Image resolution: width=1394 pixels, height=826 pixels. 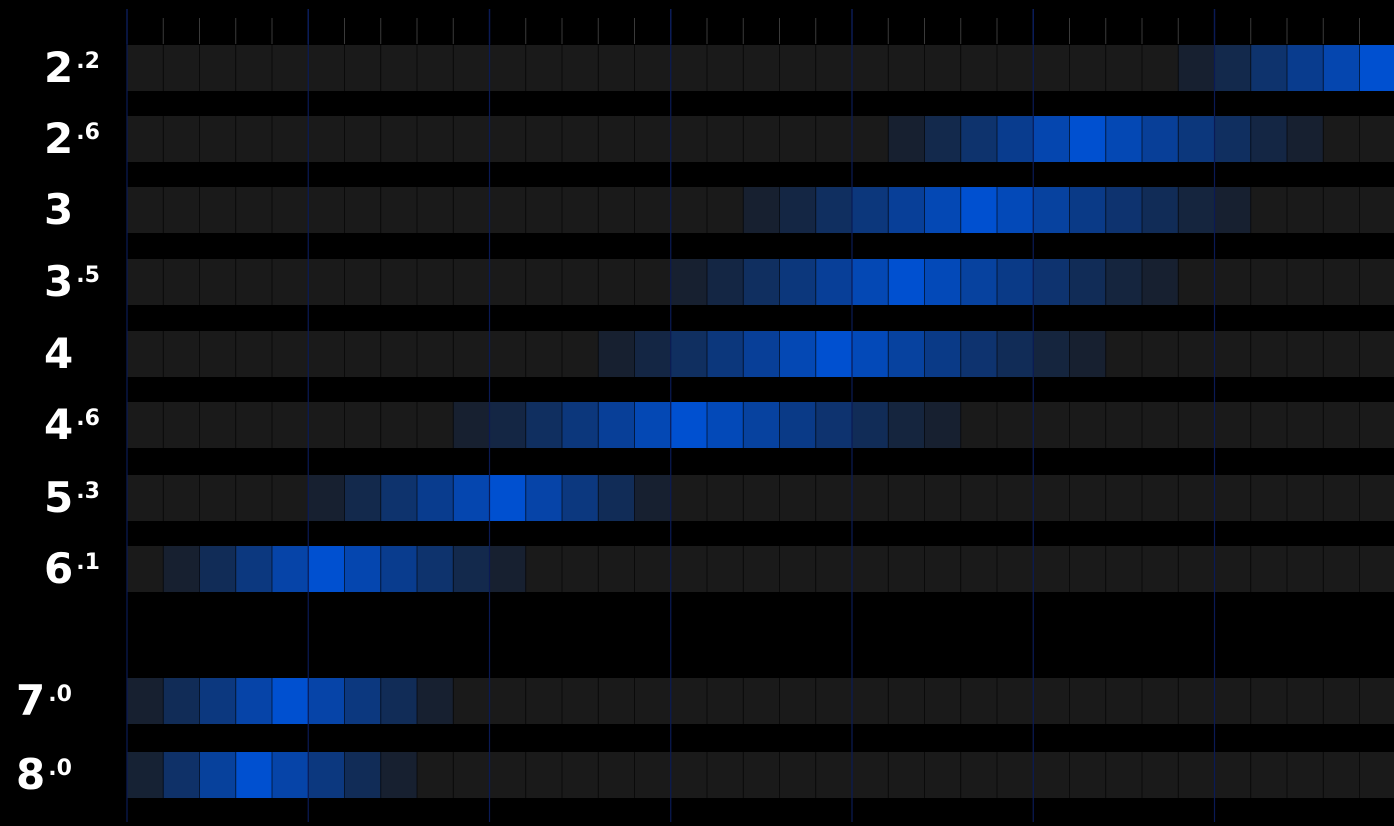 What do you see at coordinates (72, 497) in the screenshot?
I see `row-label: 5.3` at bounding box center [72, 497].